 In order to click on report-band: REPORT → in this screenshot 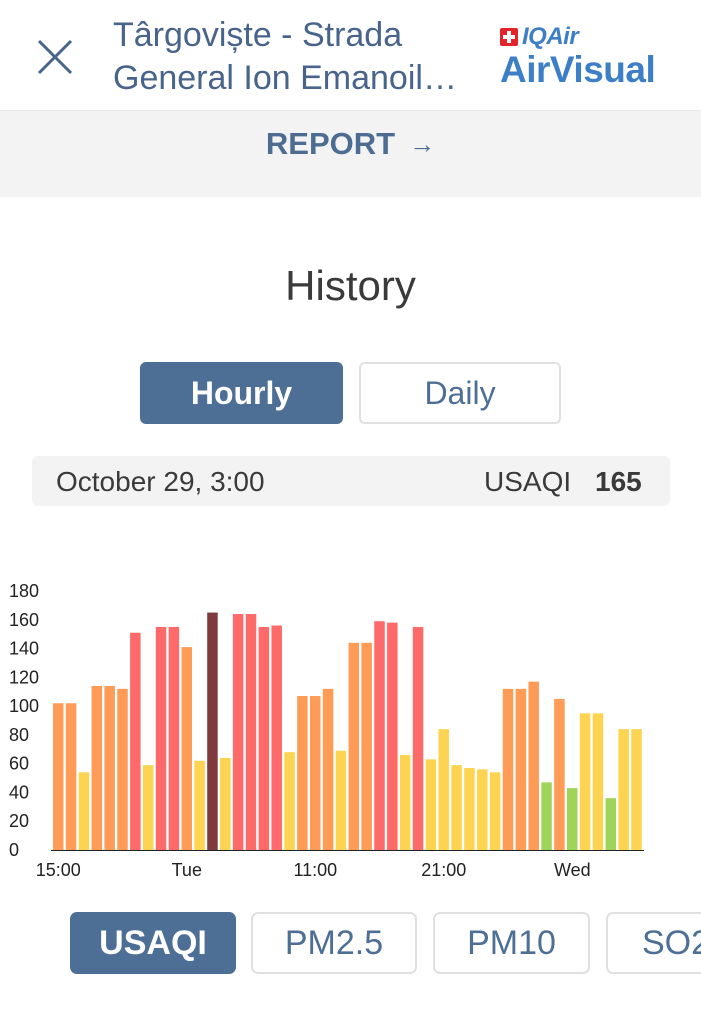, I will do `click(350, 154)`.